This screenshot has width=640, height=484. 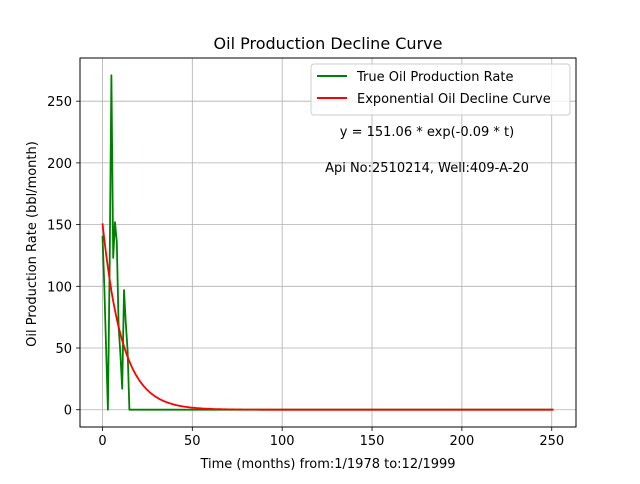 I want to click on chart-title: Oil Production Decline Curve, so click(x=328, y=43).